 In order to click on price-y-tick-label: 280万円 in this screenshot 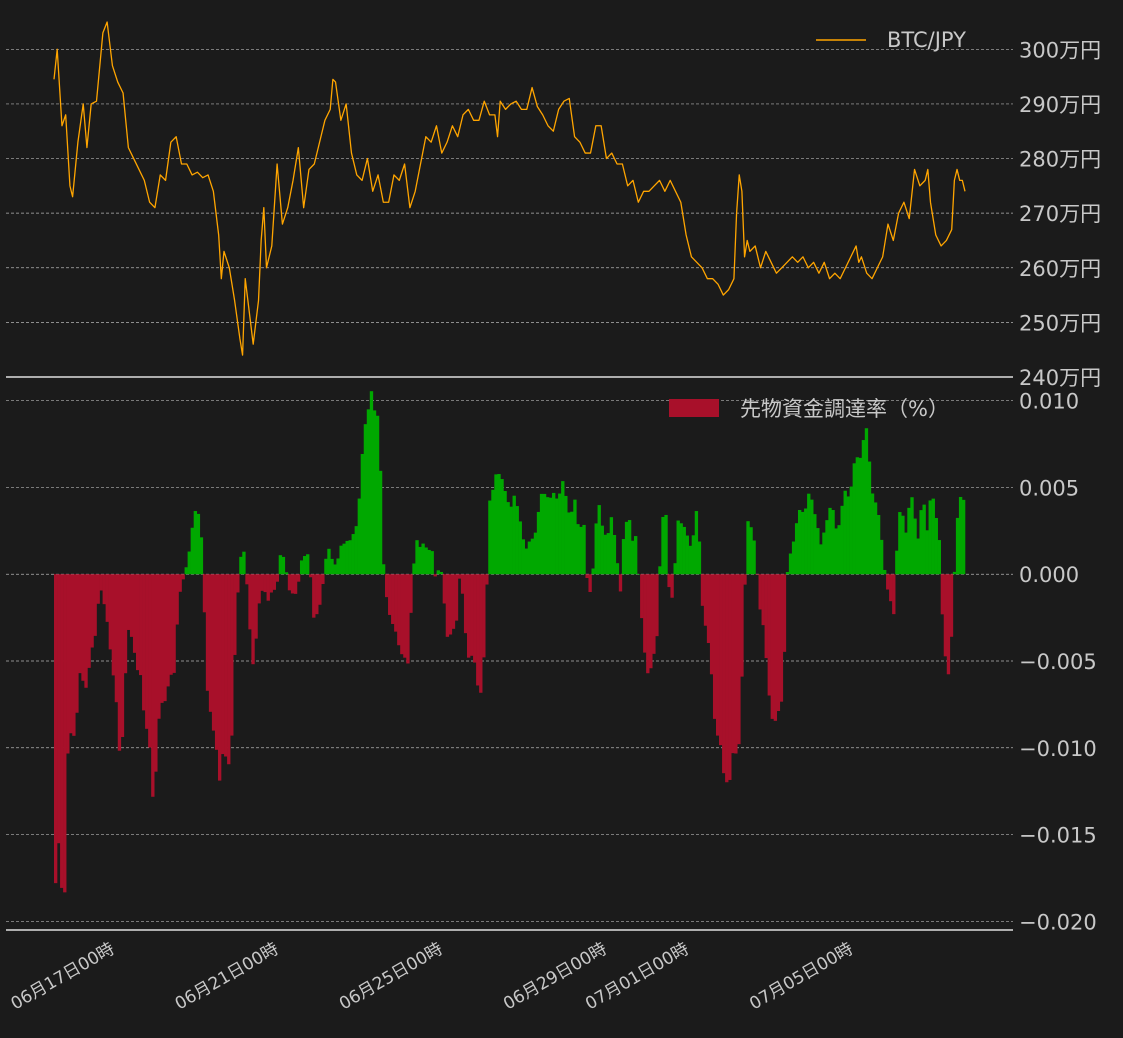, I will do `click(1060, 160)`.